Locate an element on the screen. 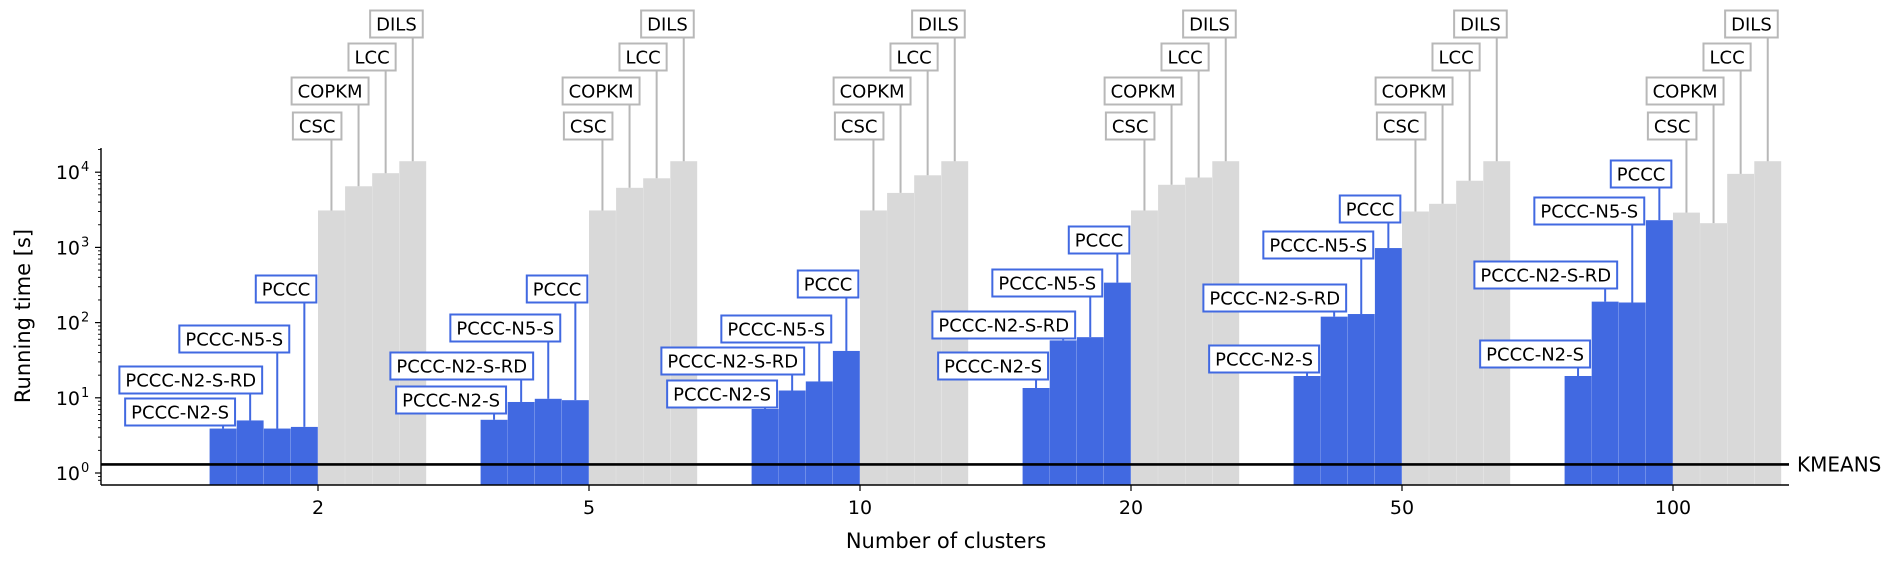  bar-csc-k5 is located at coordinates (602, 348).